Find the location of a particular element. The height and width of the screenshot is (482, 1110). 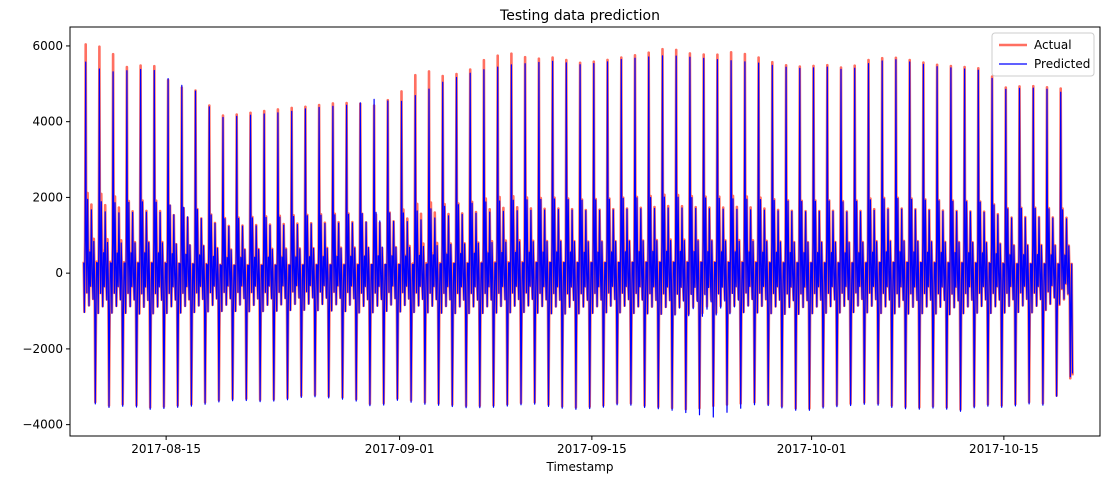

x-tick-label-3: 2017-10-01 is located at coordinates (812, 449).